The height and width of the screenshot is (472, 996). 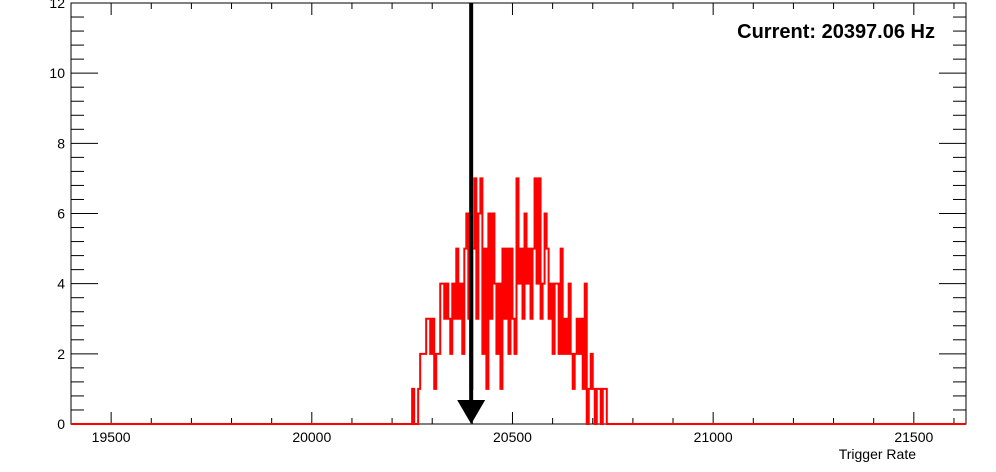 I want to click on x-tick-label: 21500, so click(x=913, y=437).